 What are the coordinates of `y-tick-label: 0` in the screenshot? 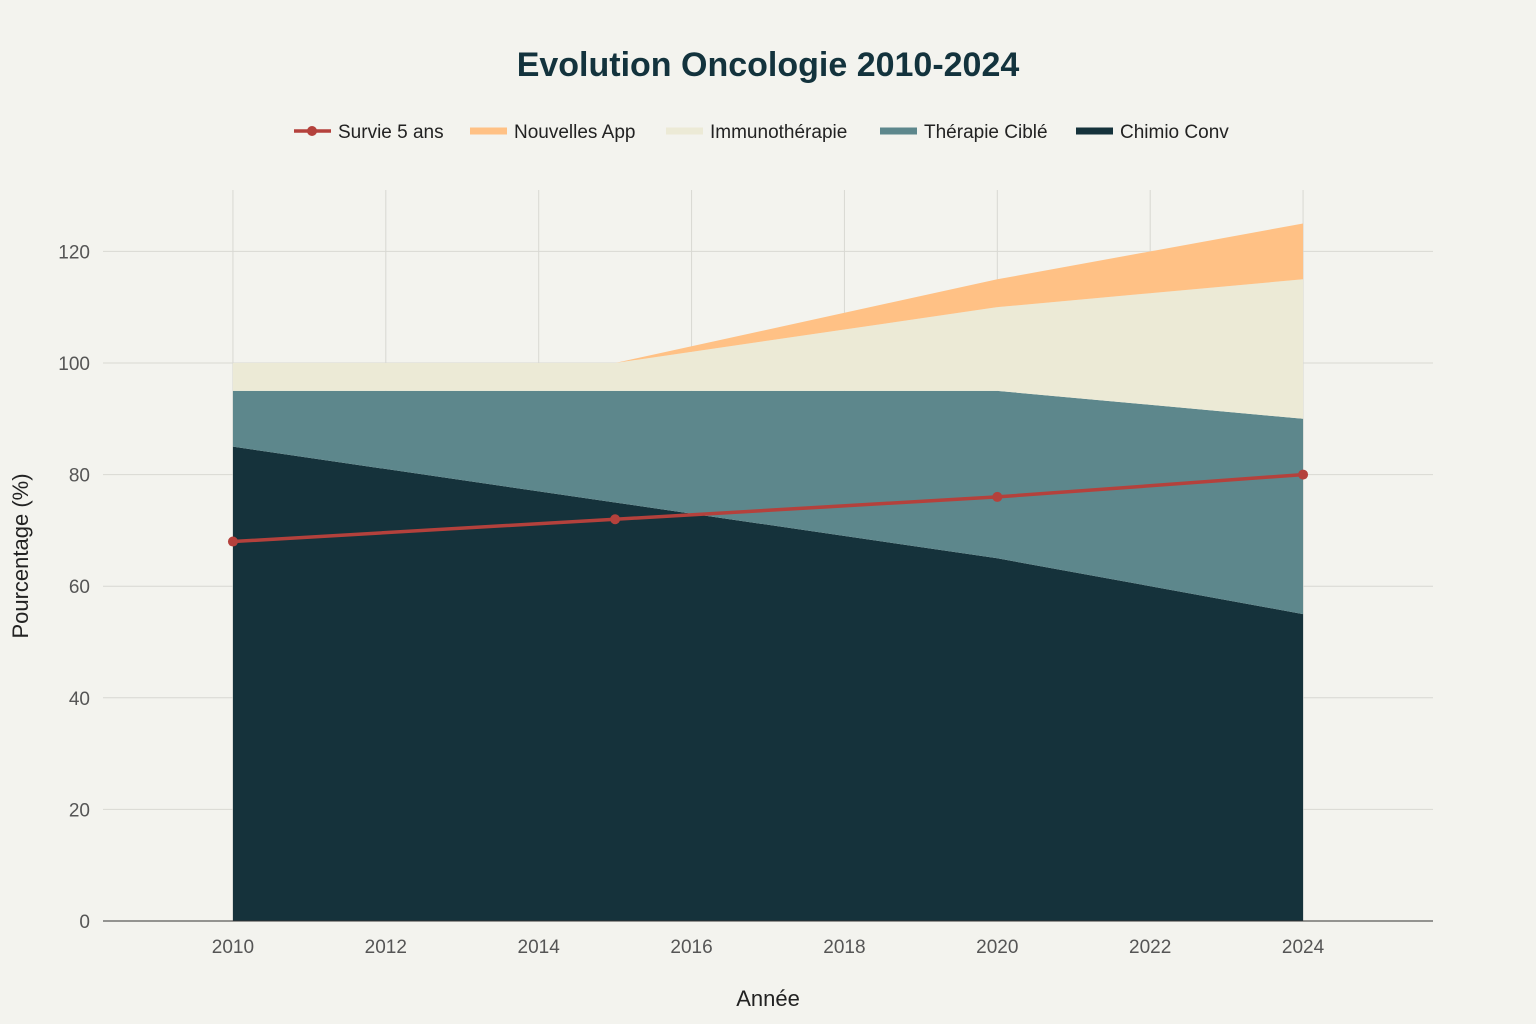 It's located at (84, 922).